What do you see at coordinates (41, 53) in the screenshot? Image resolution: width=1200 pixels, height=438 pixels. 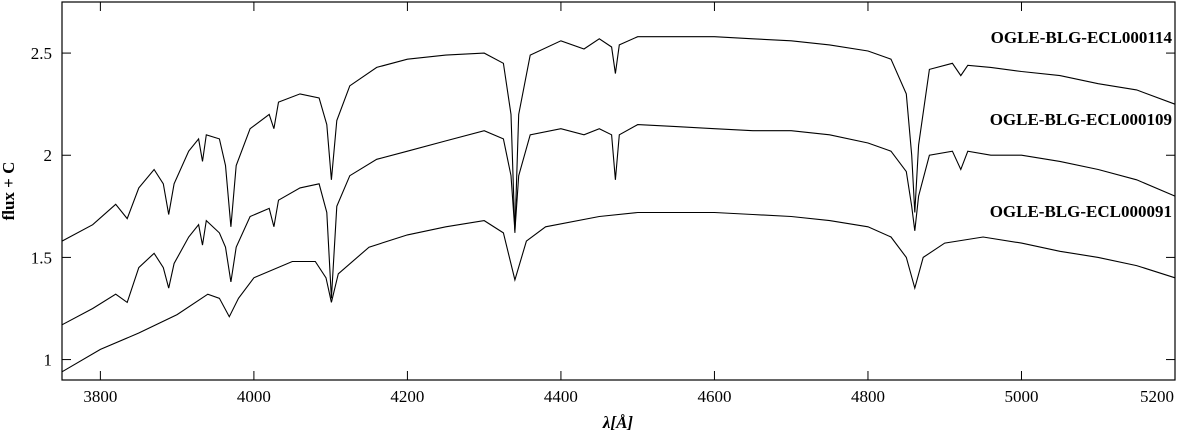 I see `y-tick-label: 2.5` at bounding box center [41, 53].